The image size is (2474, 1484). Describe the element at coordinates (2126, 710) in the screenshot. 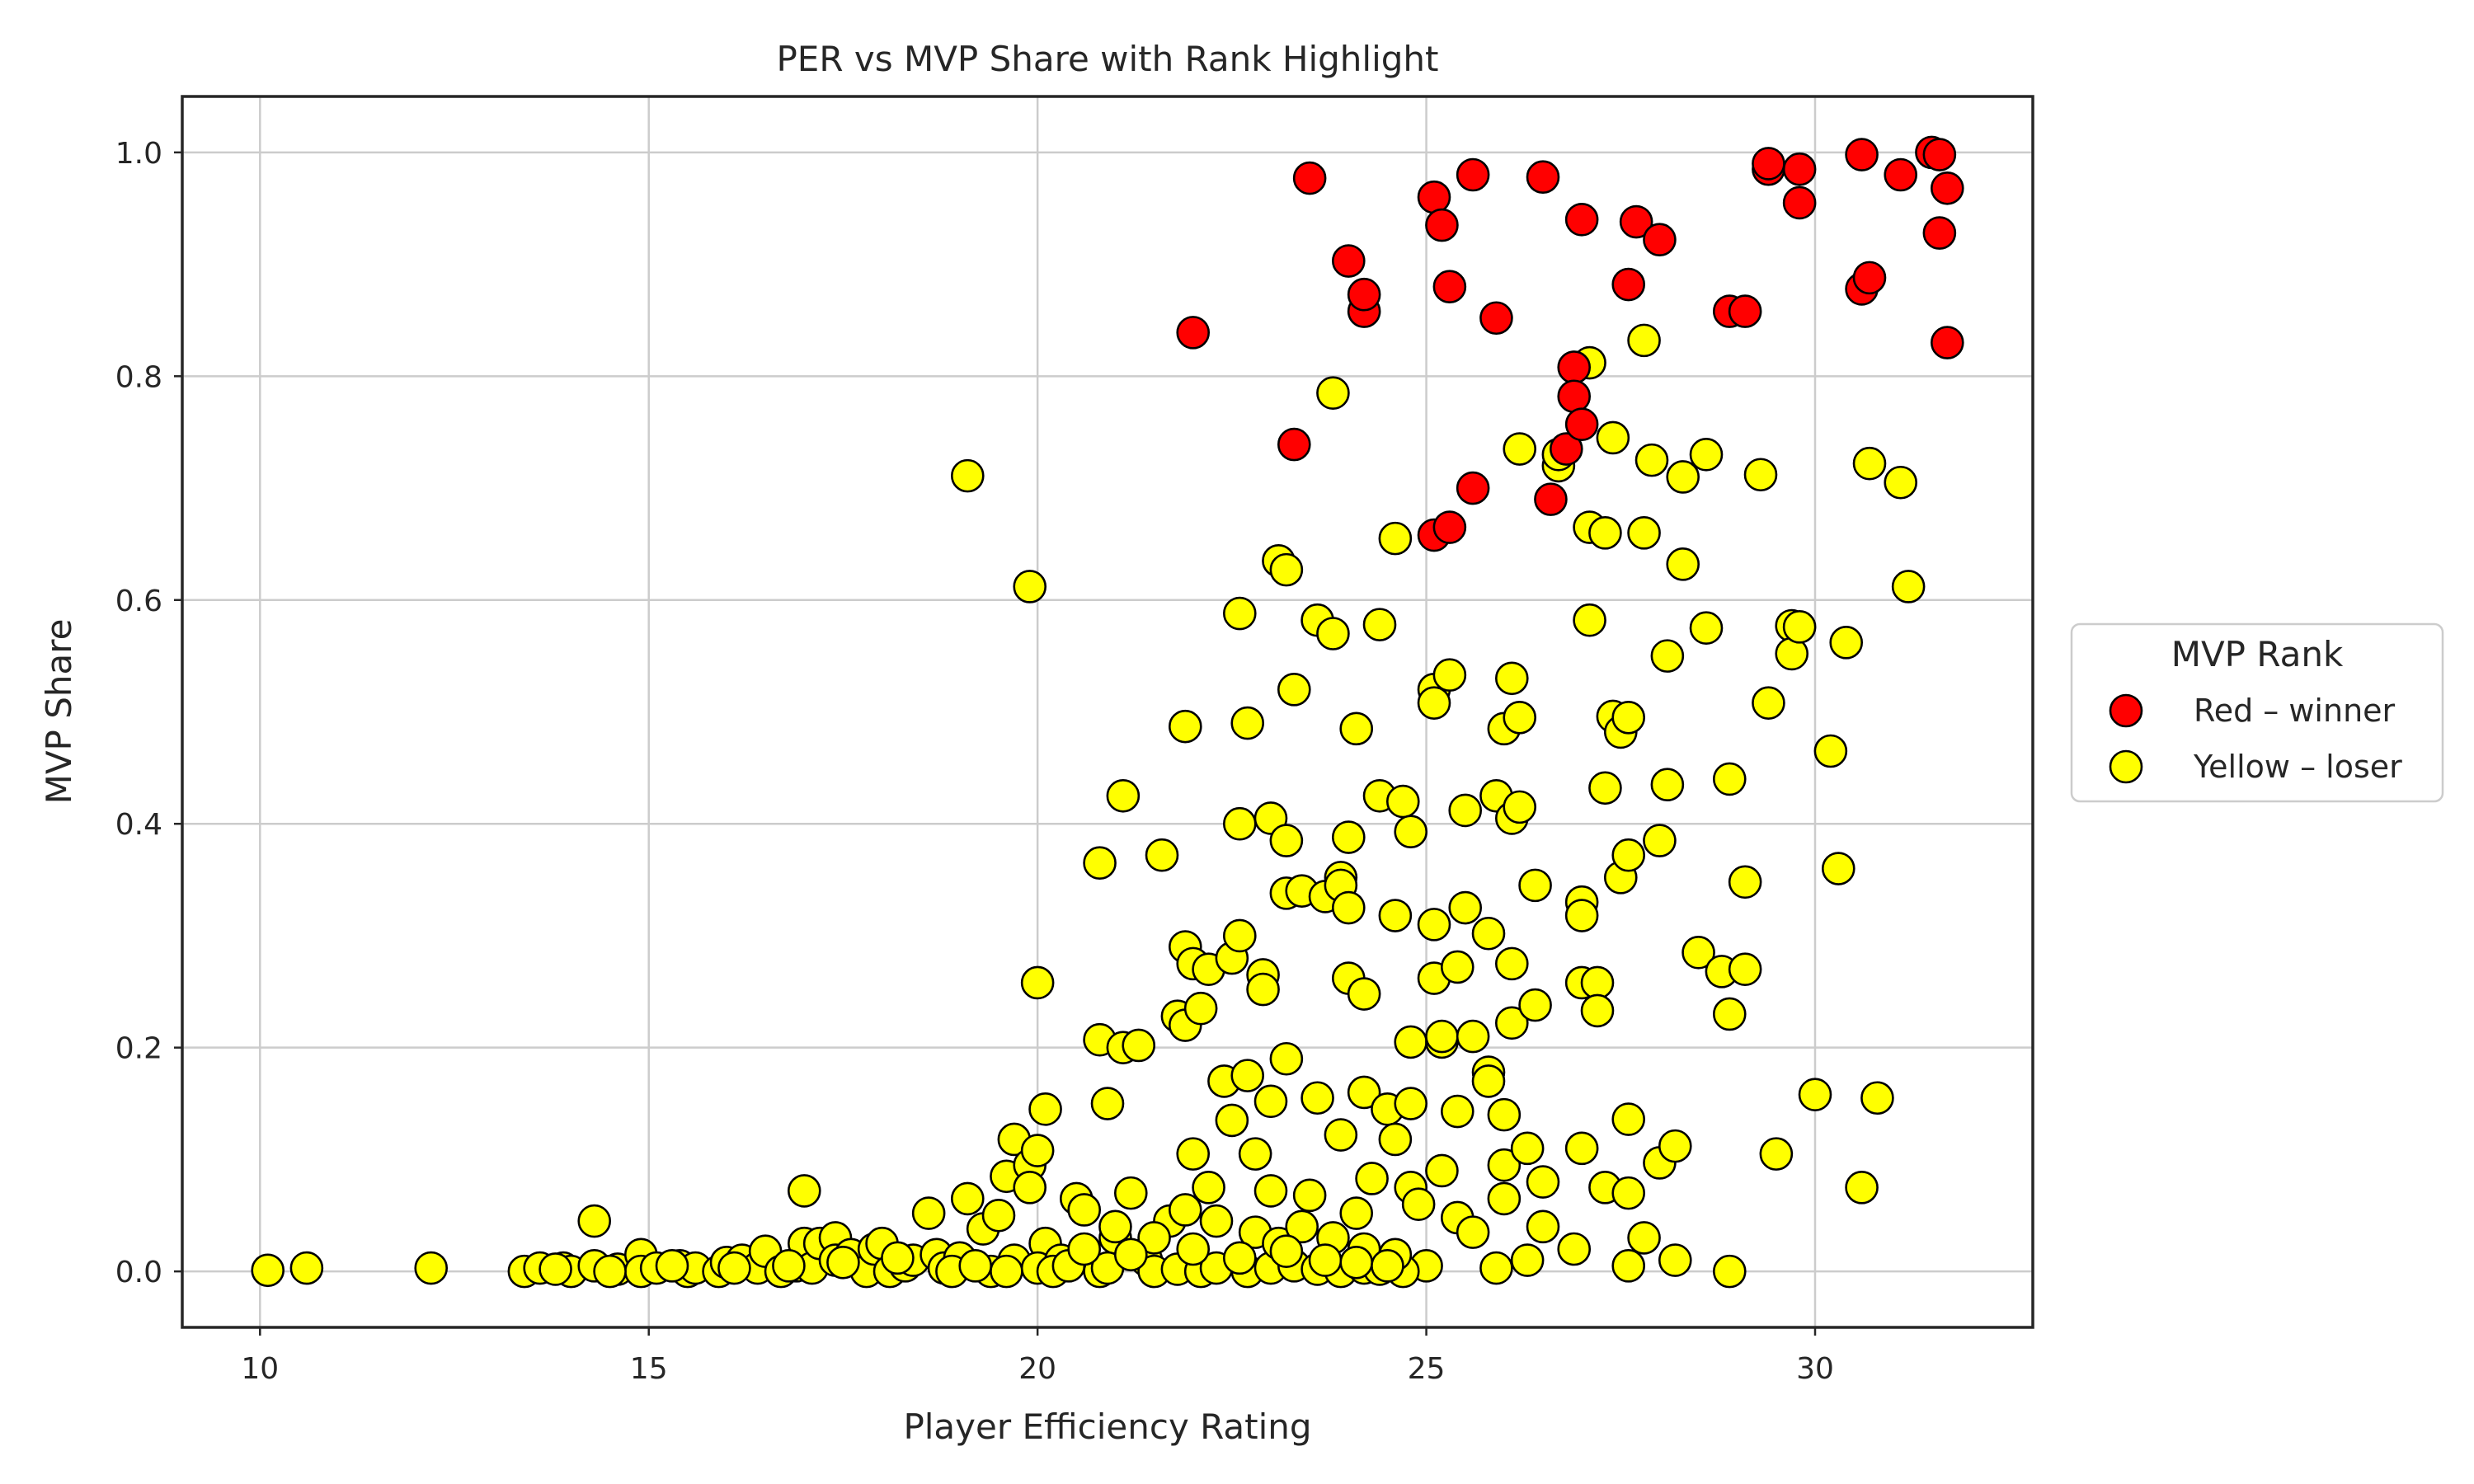

I see `legend-marker-winner` at that location.